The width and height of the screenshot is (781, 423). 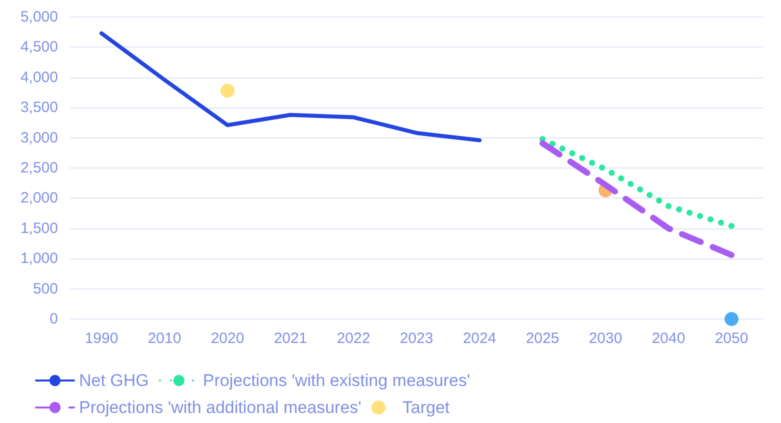 I want to click on x-tick-label: 2021, so click(x=291, y=338).